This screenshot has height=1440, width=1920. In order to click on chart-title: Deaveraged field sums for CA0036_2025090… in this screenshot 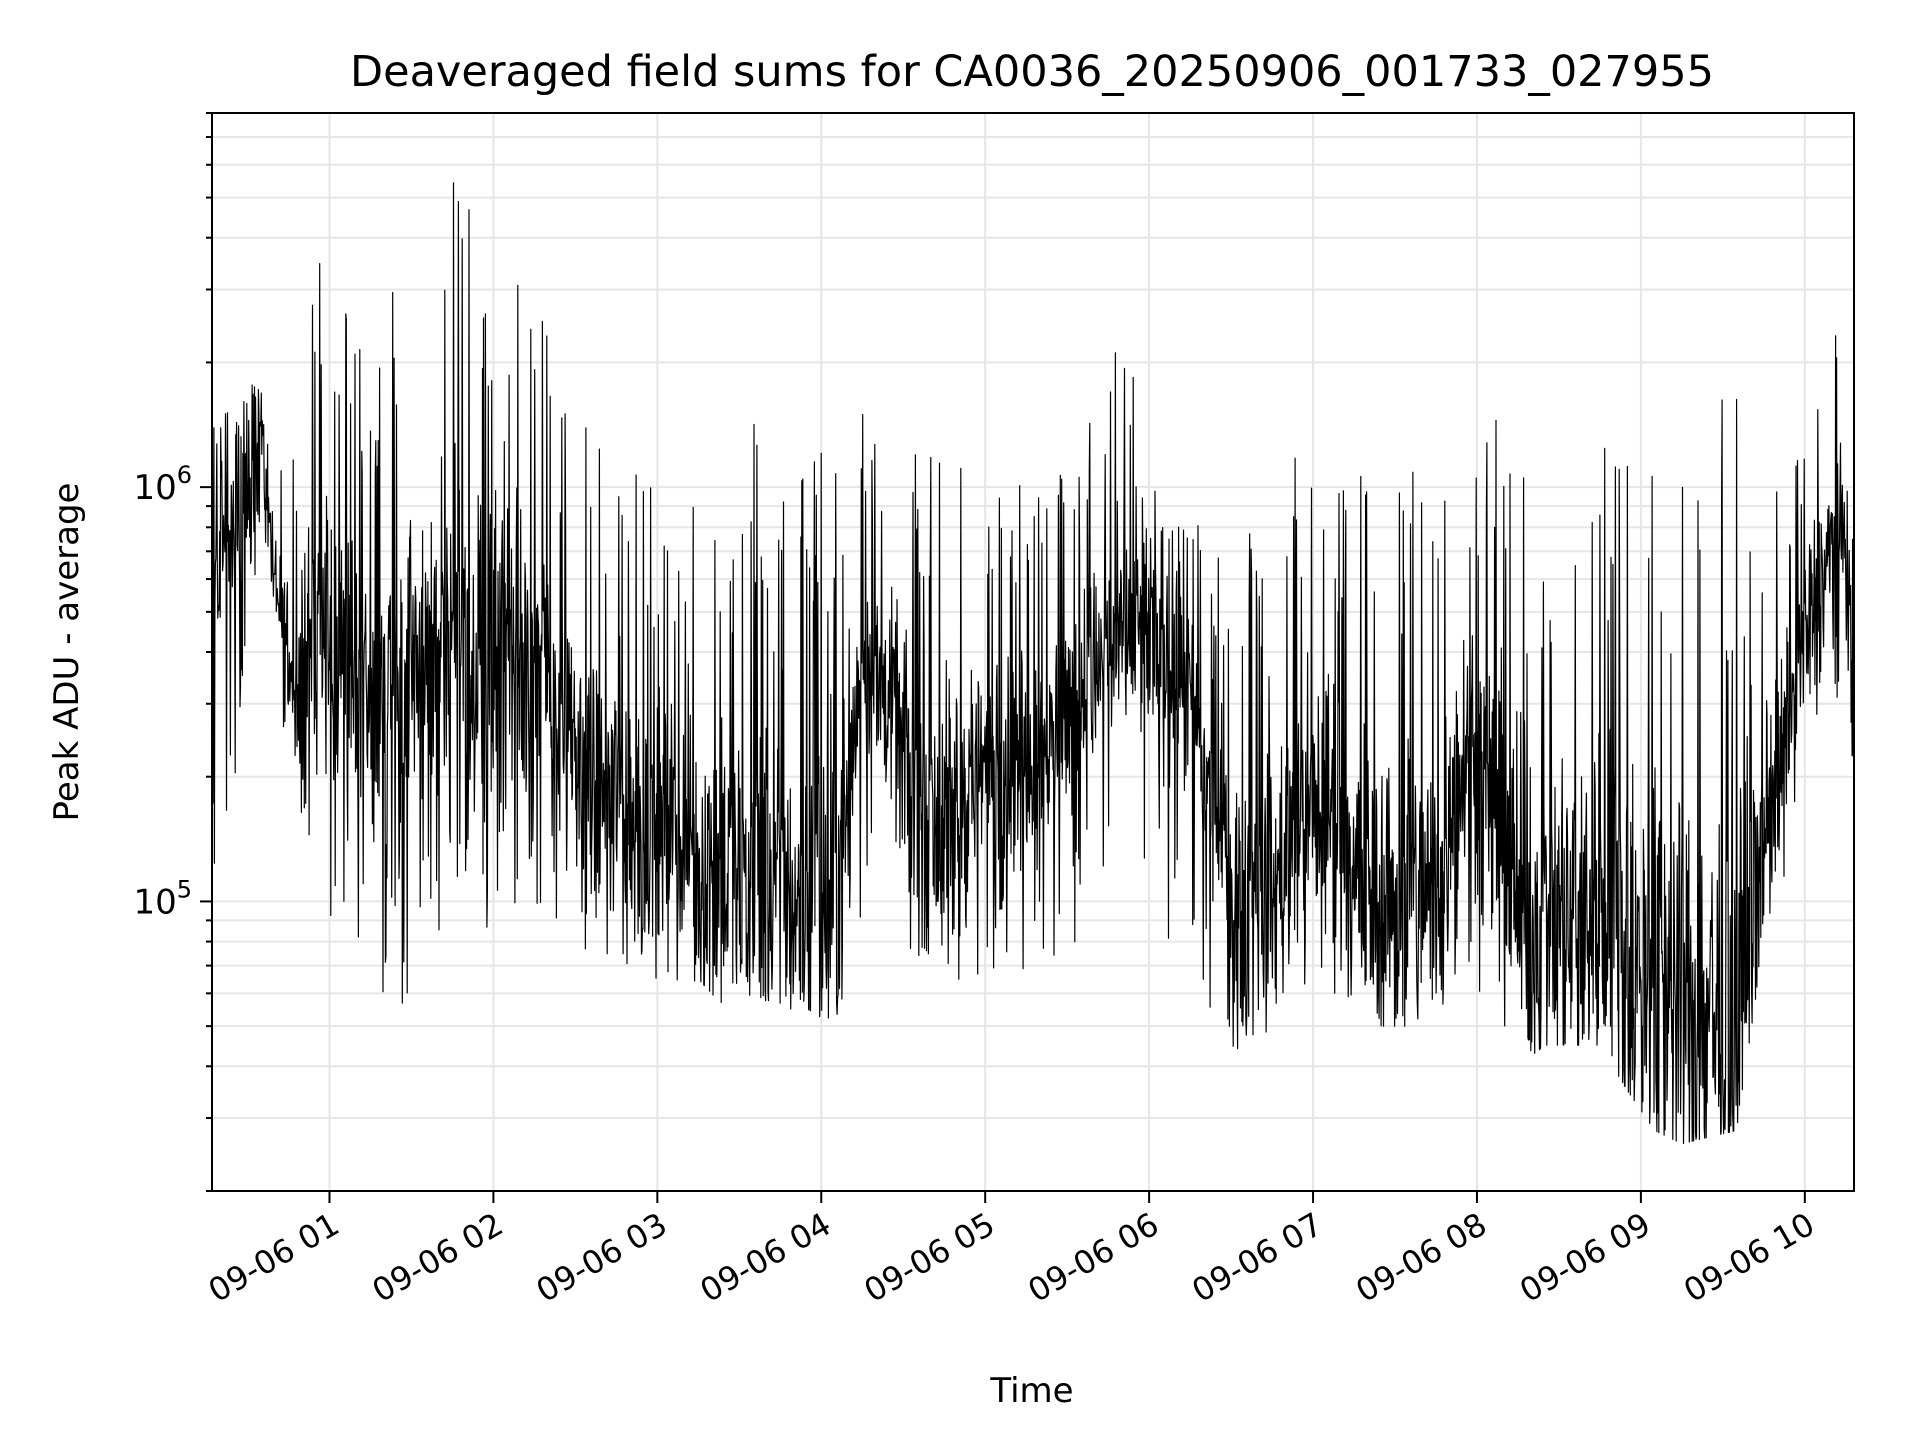, I will do `click(1032, 72)`.